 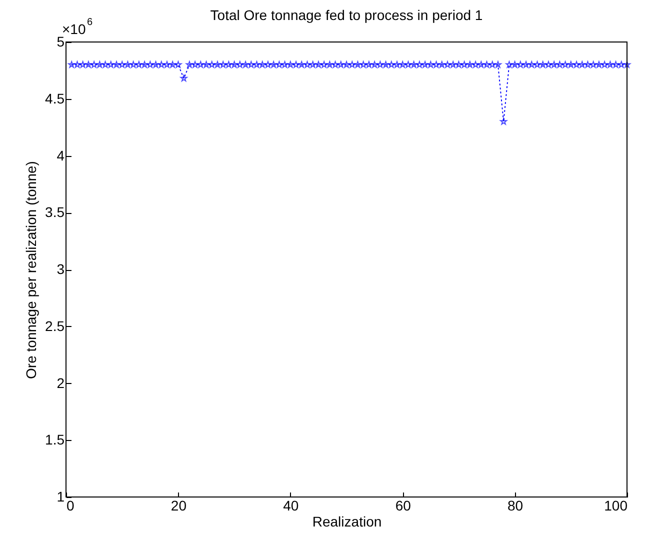 I want to click on y-tick-label: 4, so click(x=60, y=155).